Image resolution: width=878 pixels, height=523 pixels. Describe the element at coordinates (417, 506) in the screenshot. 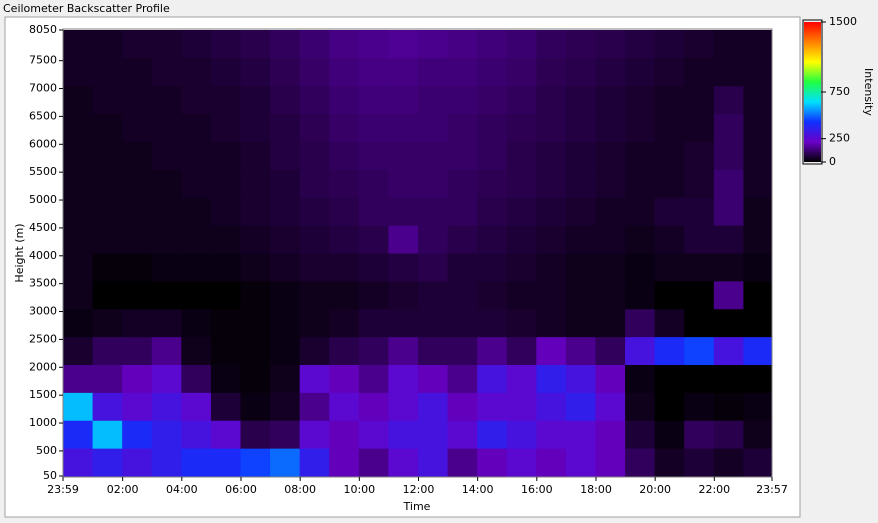

I see `x-axis-label: Time` at that location.